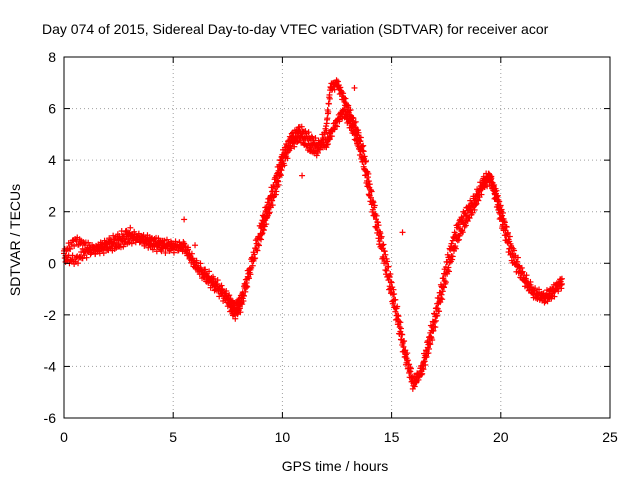 The image size is (640, 480). I want to click on y-tick-label: -4, so click(50, 366).